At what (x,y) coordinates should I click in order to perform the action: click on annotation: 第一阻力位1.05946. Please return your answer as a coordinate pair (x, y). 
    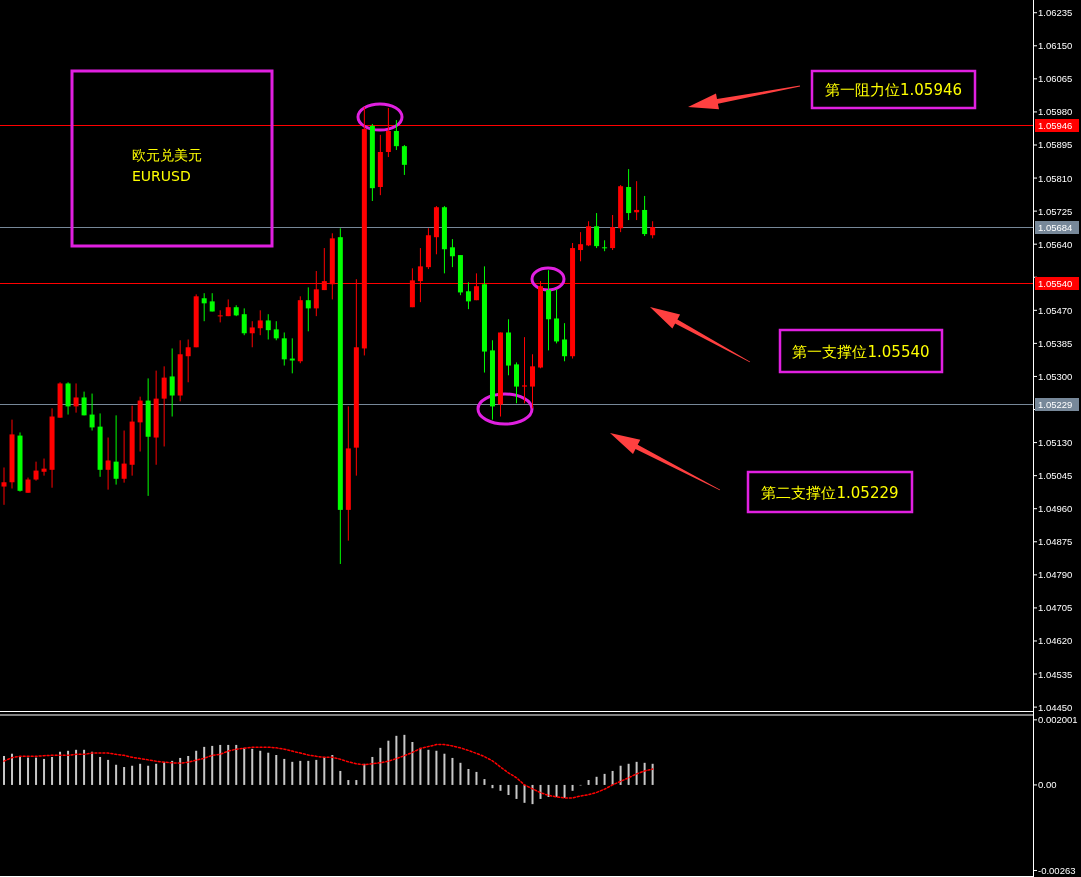
    Looking at the image, I should click on (893, 90).